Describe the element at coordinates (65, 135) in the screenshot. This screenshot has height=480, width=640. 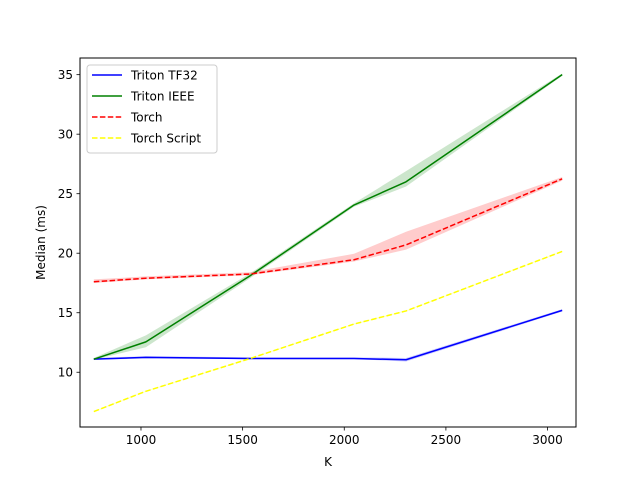
I see `y-tick-label: 30` at that location.